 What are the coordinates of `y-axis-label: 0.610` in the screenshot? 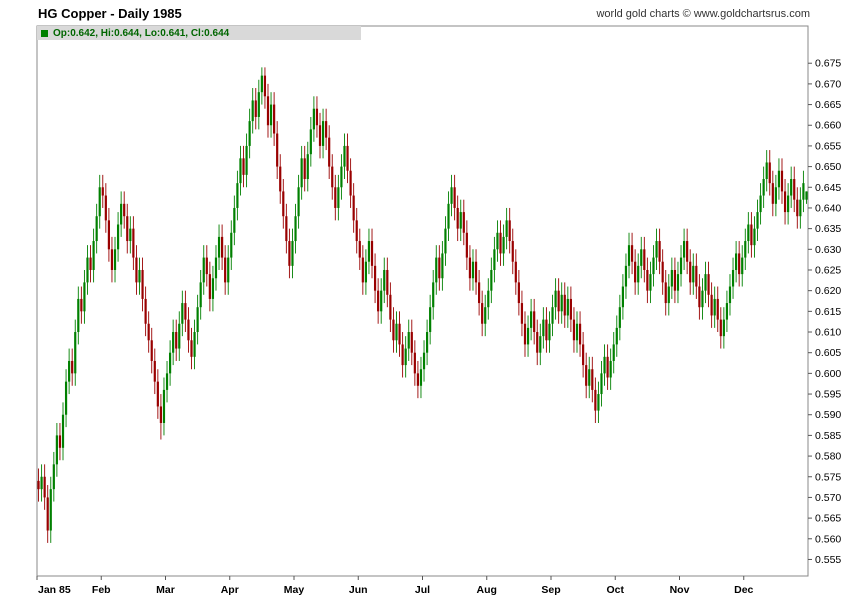 It's located at (828, 333).